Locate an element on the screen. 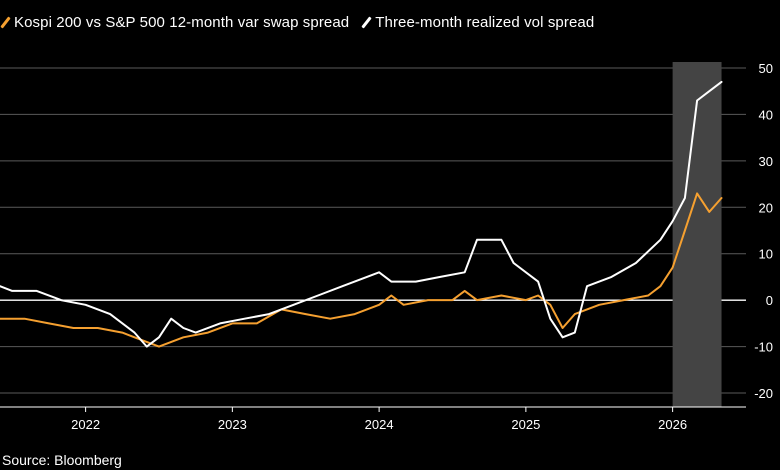 This screenshot has width=780, height=470. x-tick-label: 2024 is located at coordinates (379, 424).